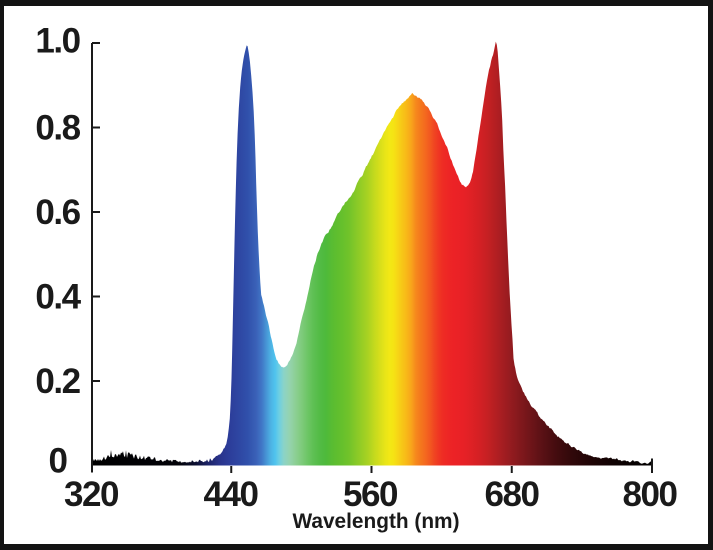  What do you see at coordinates (57, 41) in the screenshot?
I see `svg-text: 1.0` at bounding box center [57, 41].